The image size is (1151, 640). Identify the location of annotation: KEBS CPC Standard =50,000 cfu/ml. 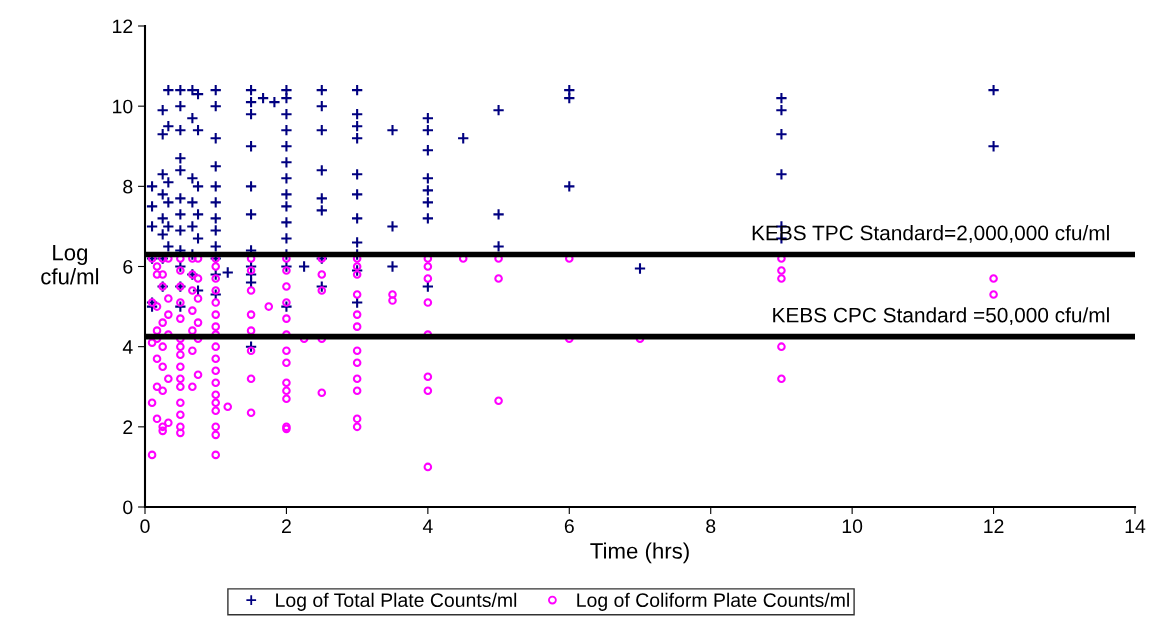
(941, 316).